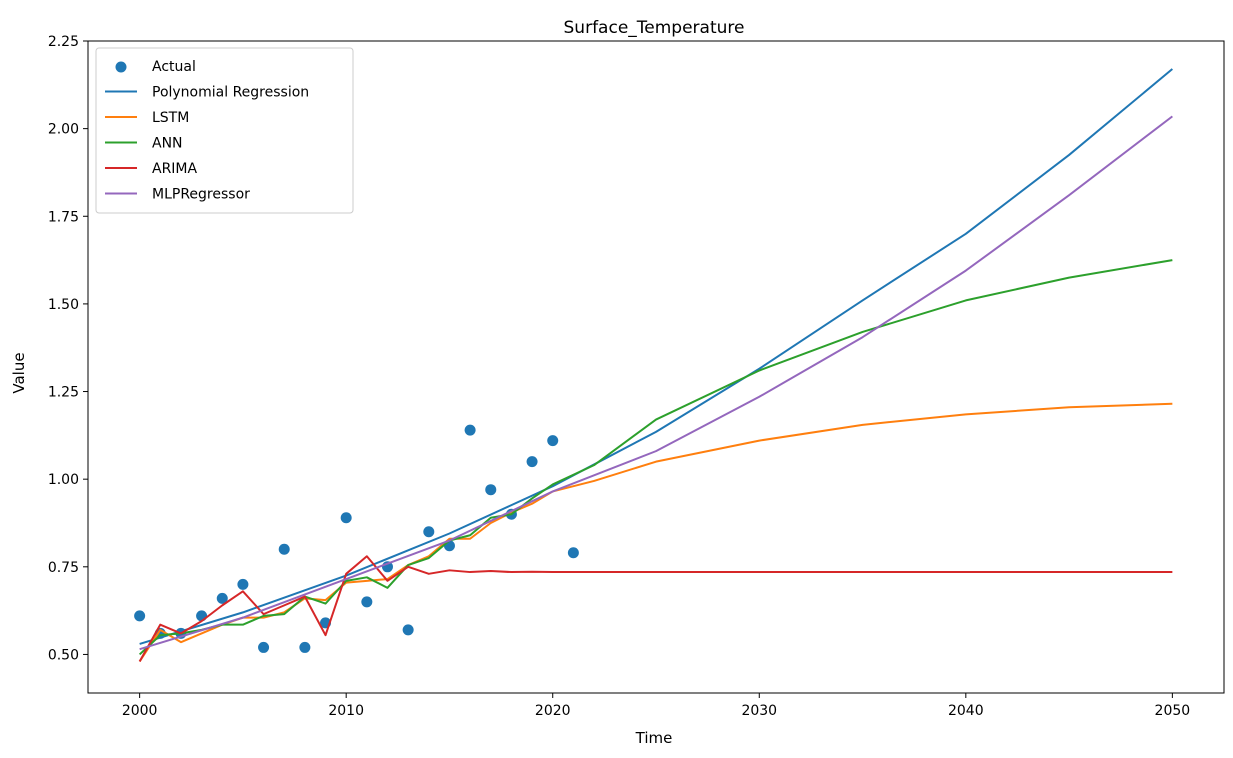  Describe the element at coordinates (63, 655) in the screenshot. I see `y-tick-label: 0.50` at that location.